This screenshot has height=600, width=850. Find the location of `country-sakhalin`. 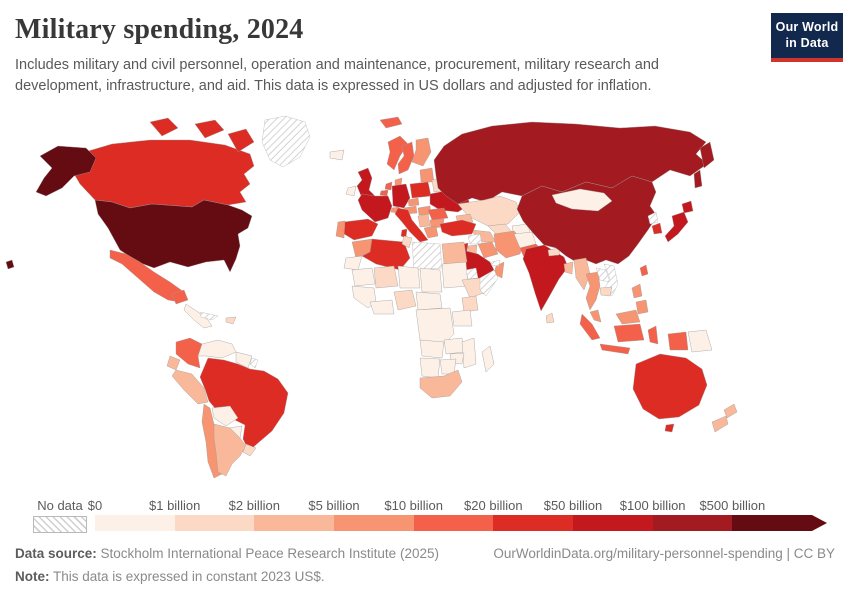

country-sakhalin is located at coordinates (698, 179).